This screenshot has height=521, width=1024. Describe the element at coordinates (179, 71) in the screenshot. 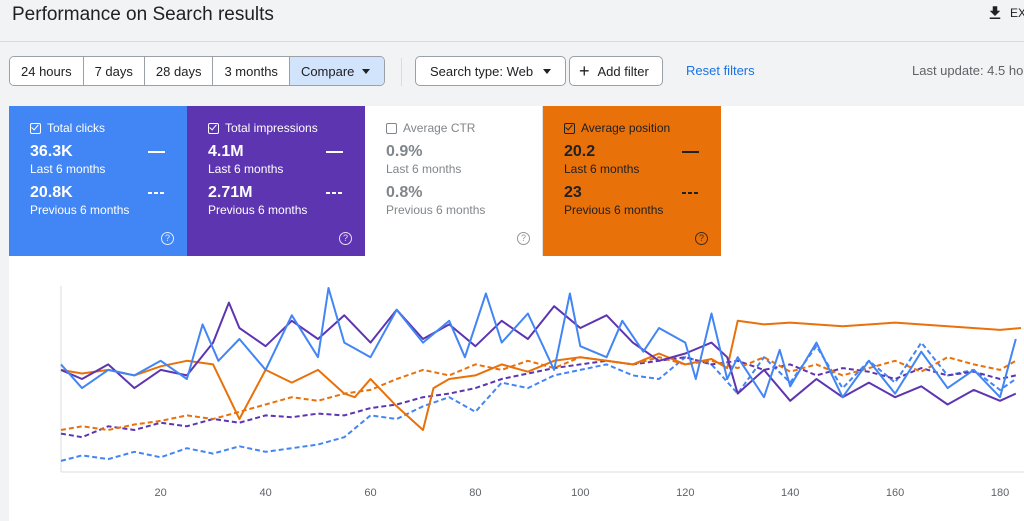

I see `range-28-days: 28 days` at that location.